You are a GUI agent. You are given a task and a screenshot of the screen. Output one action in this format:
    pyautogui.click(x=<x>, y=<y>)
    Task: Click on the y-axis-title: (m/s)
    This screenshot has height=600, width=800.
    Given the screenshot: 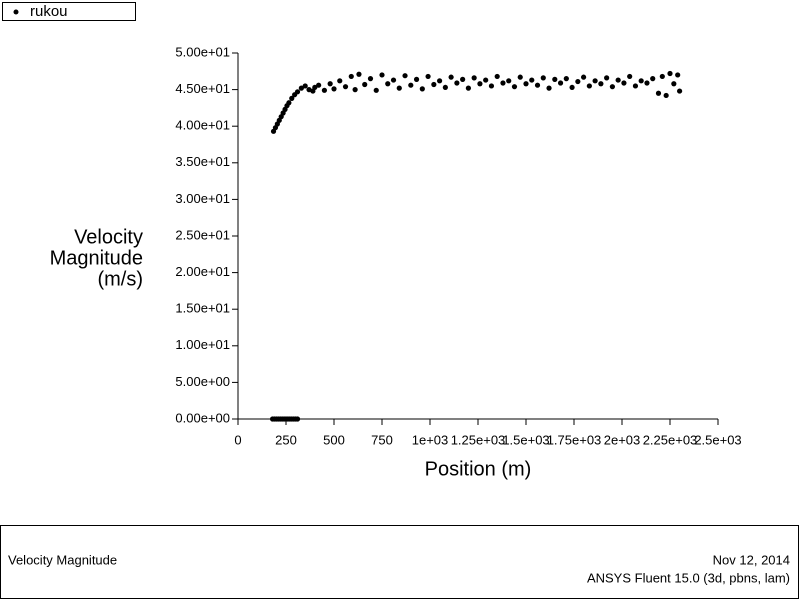 What is the action you would take?
    pyautogui.click(x=120, y=279)
    